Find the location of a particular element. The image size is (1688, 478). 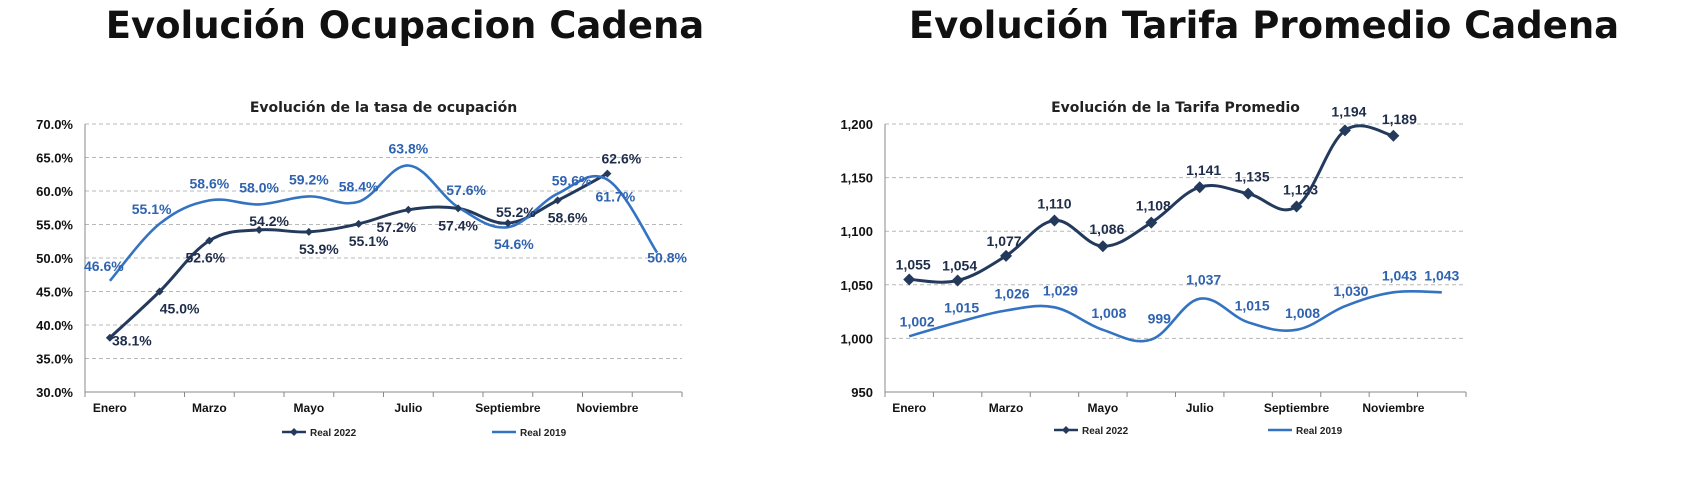

y-tick-label: 40.0% is located at coordinates (54, 325).